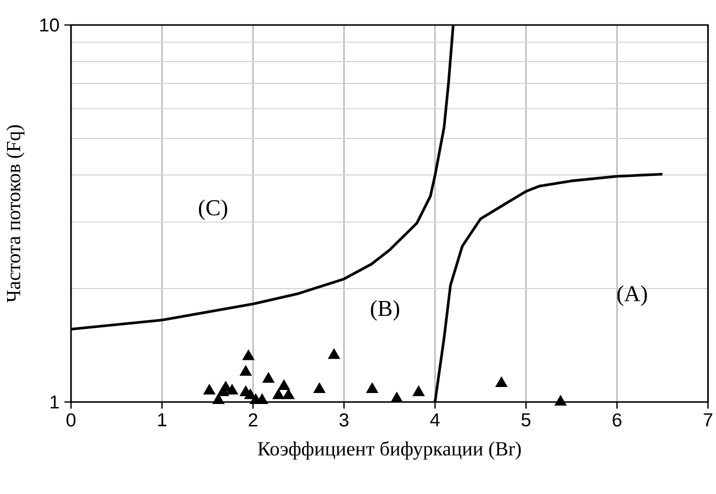 The image size is (716, 494). I want to click on y-axis-title: Частота потоков (Fq), so click(15, 213).